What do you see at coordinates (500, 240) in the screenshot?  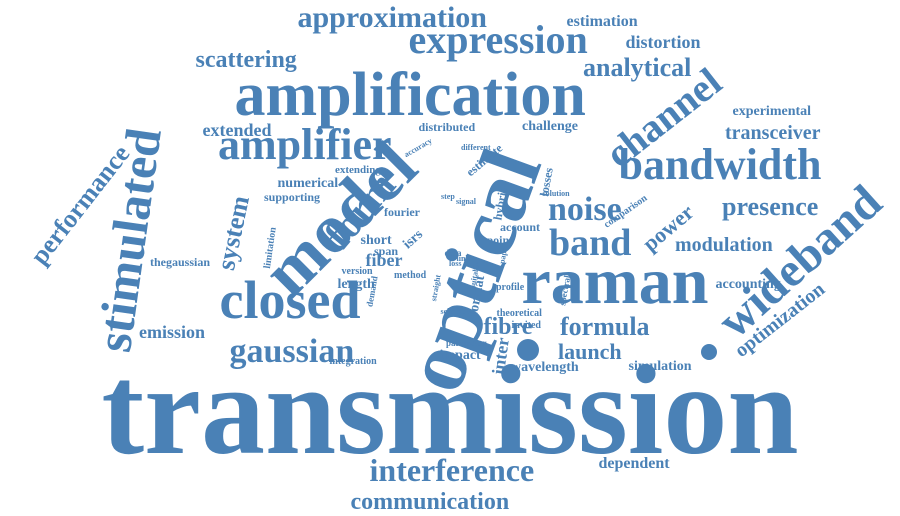 I see `word-point: point` at bounding box center [500, 240].